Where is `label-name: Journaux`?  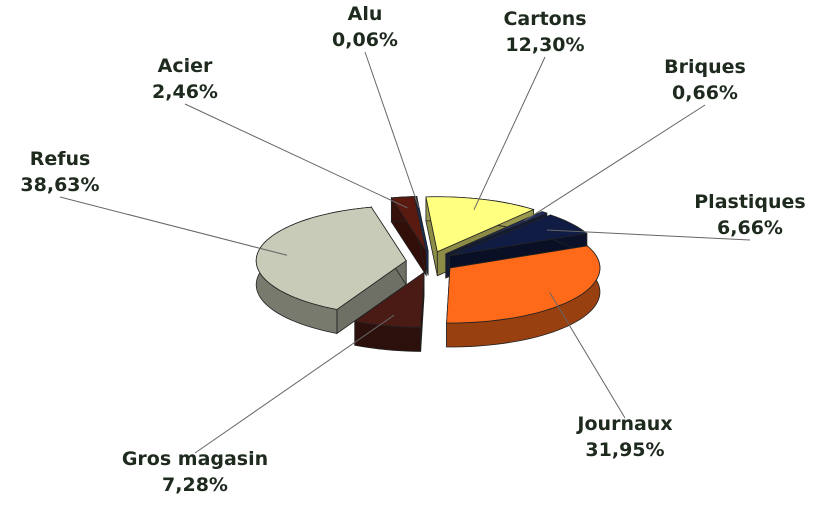 label-name: Journaux is located at coordinates (623, 424).